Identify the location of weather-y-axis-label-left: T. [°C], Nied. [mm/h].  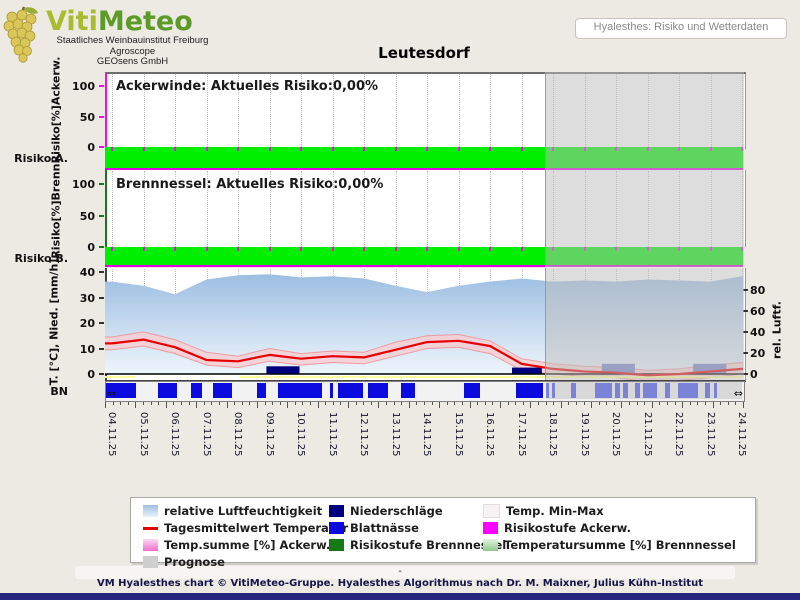
(54, 322).